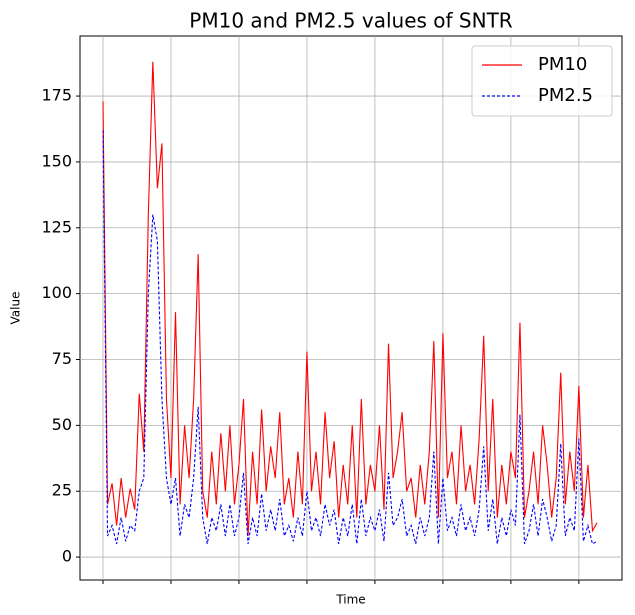  What do you see at coordinates (16, 308) in the screenshot?
I see `y-axis-label: Value` at bounding box center [16, 308].